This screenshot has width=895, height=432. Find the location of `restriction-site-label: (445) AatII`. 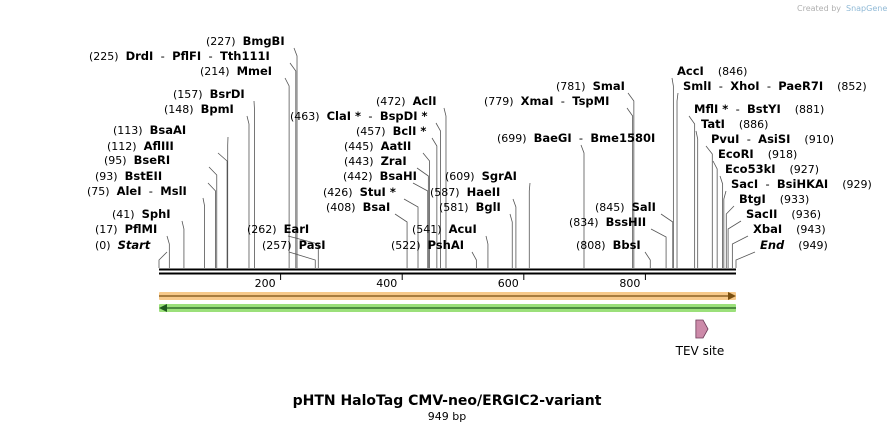

restriction-site-label: (445) AatII is located at coordinates (377, 146).